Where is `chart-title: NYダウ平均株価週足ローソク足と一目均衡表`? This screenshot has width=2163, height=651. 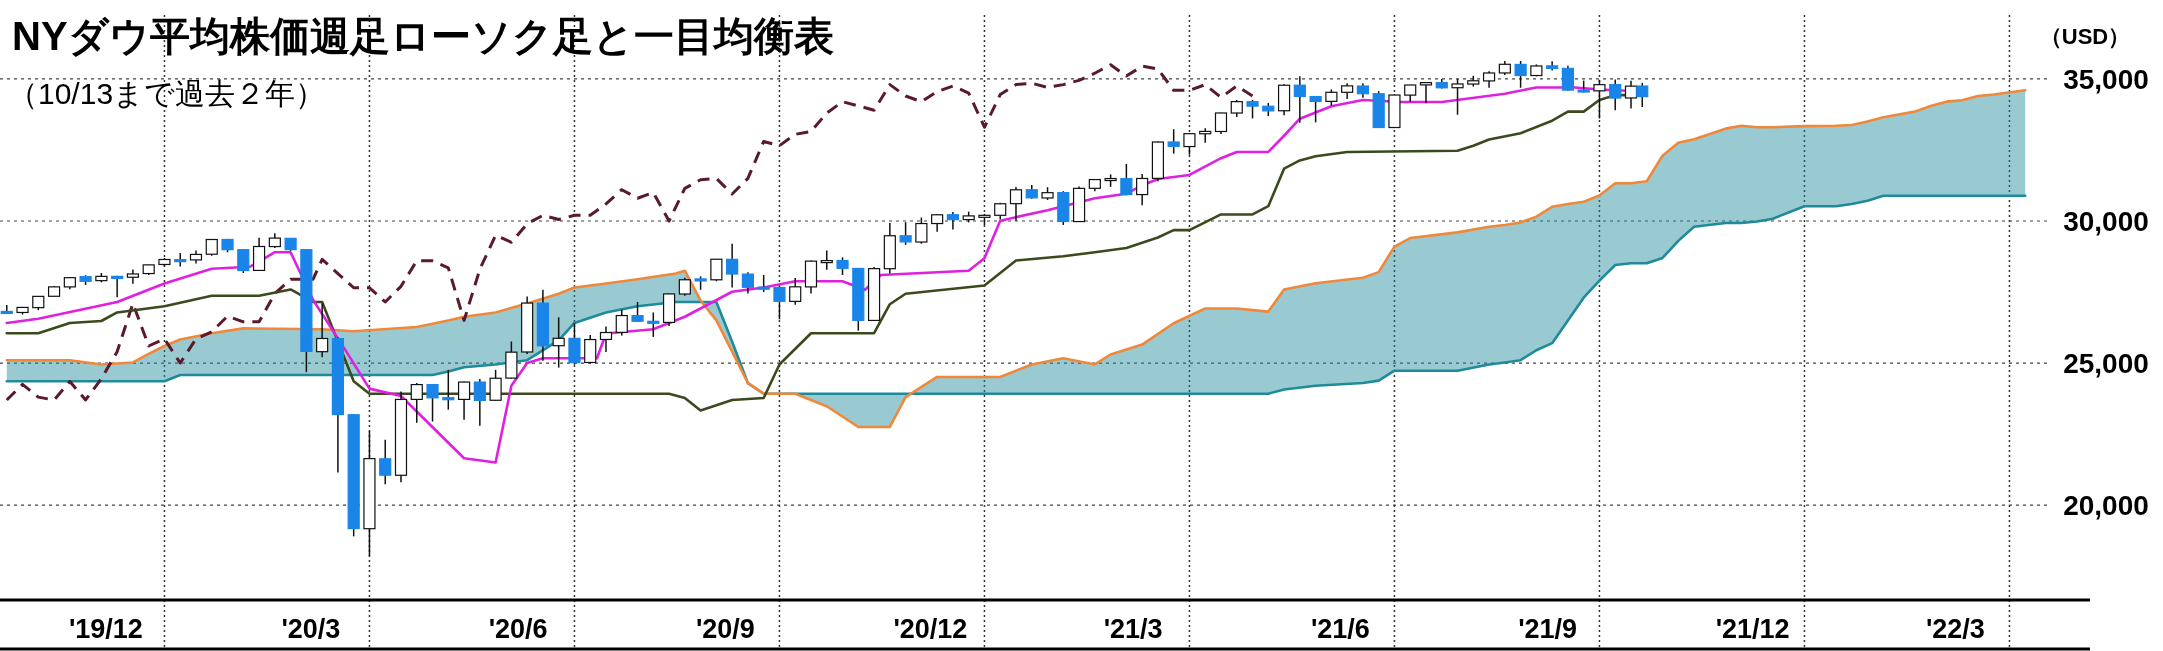 chart-title: NYダウ平均株価週足ローソク足と一目均衡表 is located at coordinates (423, 36).